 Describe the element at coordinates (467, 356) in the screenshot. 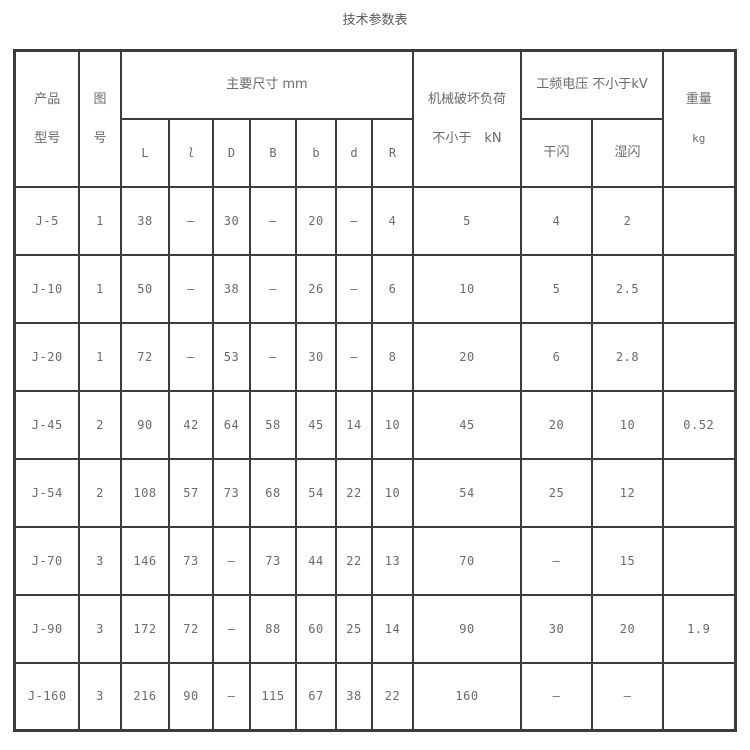

I see `cell-load: 20` at that location.